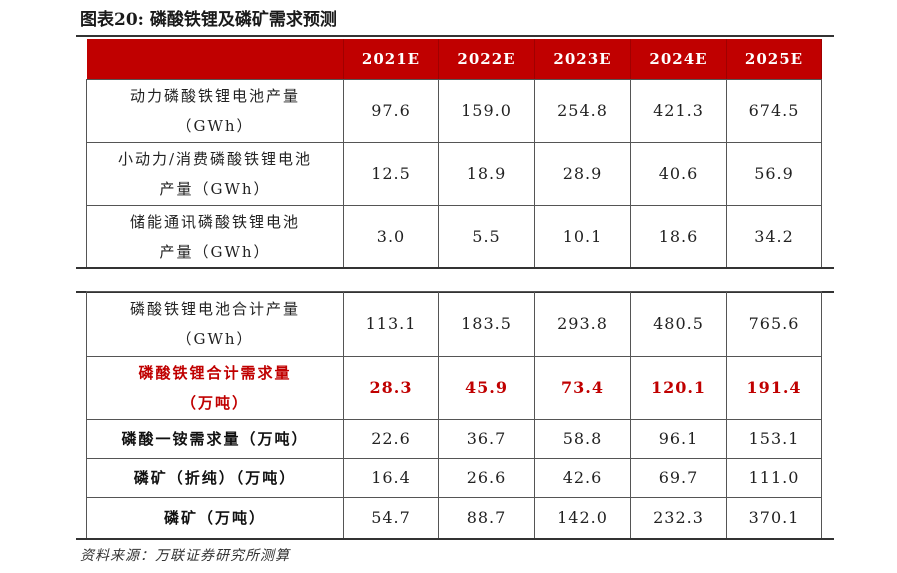 This screenshot has width=897, height=573. I want to click on value-cell: 191.4, so click(774, 388).